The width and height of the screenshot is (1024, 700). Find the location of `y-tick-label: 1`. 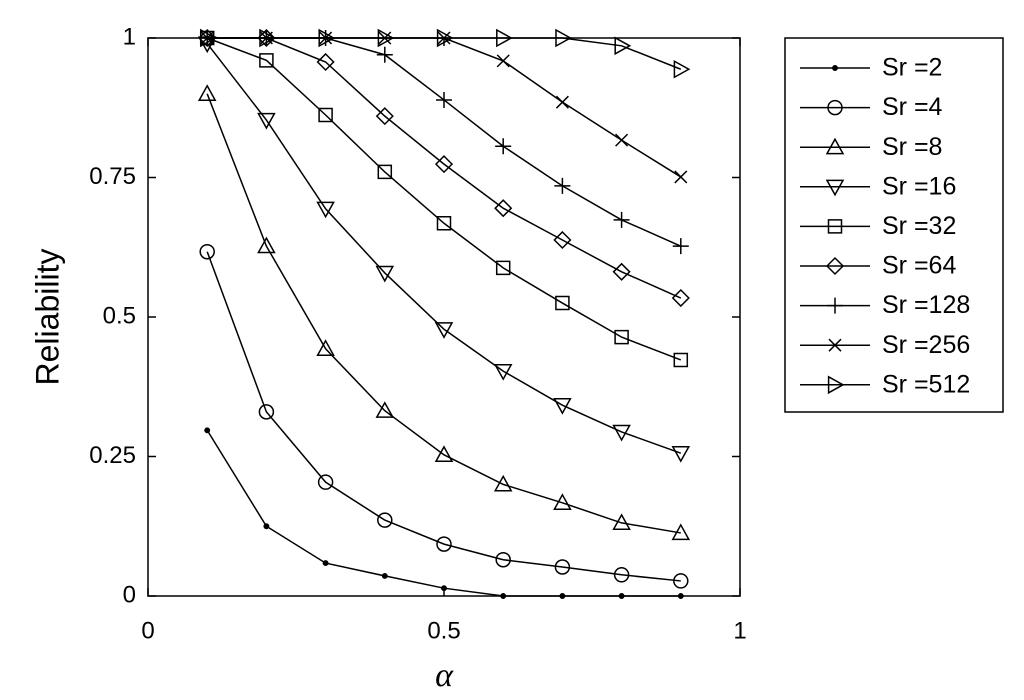

y-tick-label: 1 is located at coordinates (129, 36).